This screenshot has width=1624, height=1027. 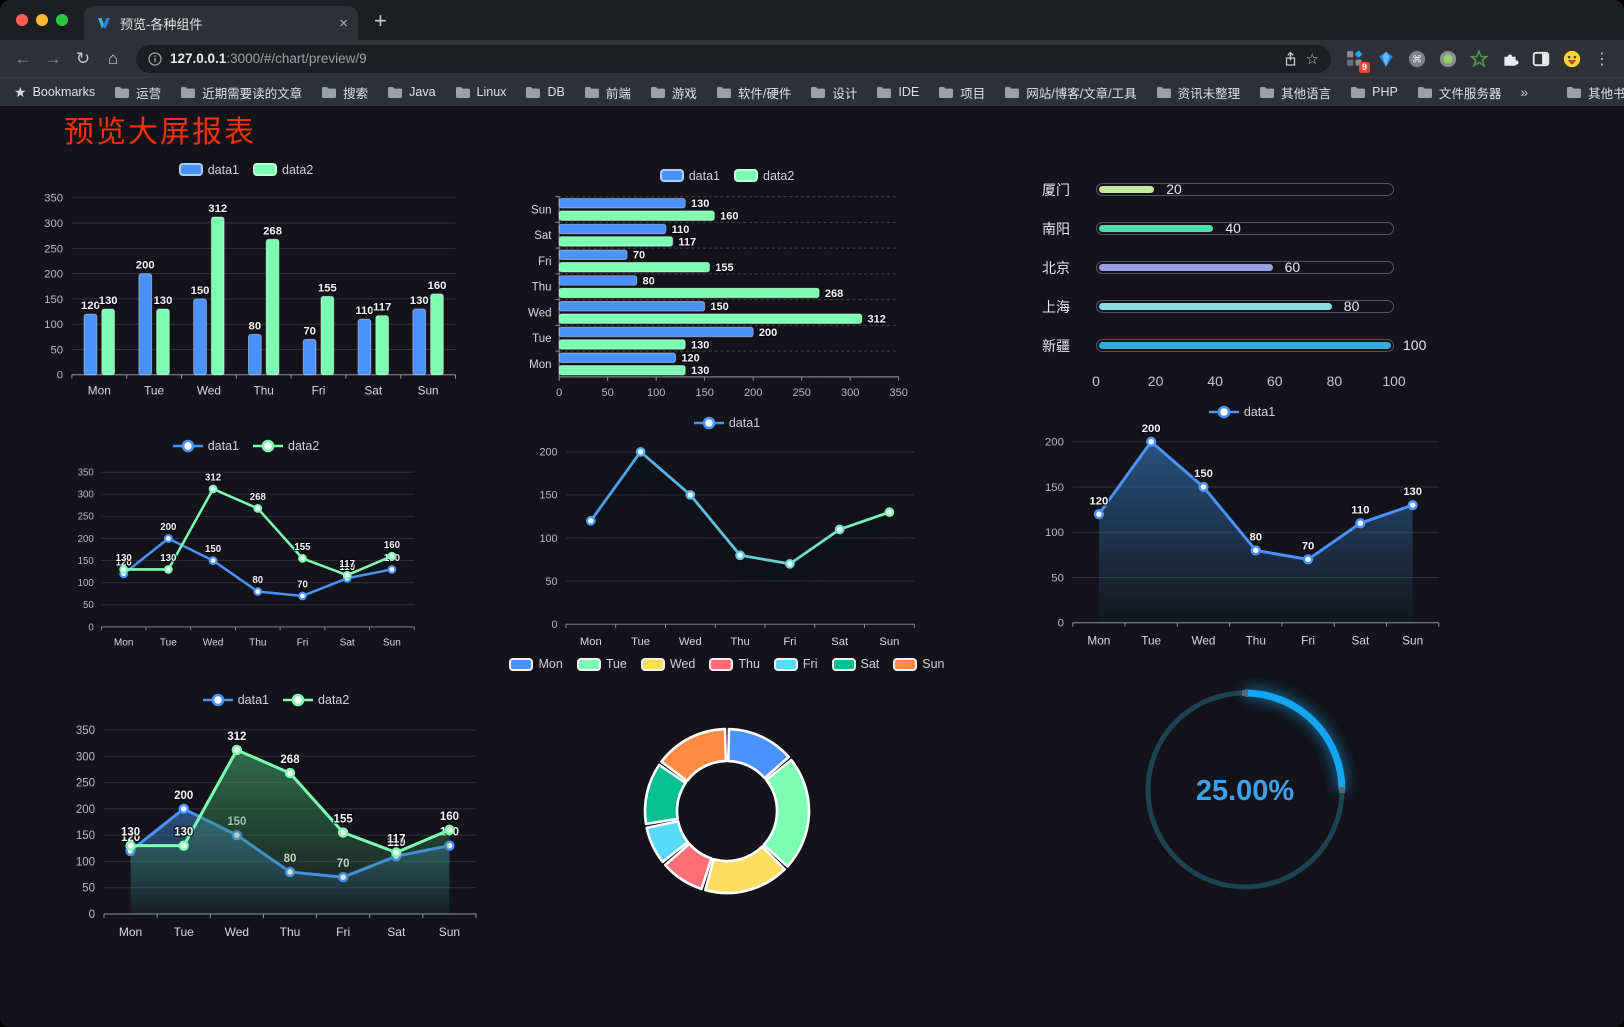 What do you see at coordinates (724, 268) in the screenshot?
I see `svg-text: 155` at bounding box center [724, 268].